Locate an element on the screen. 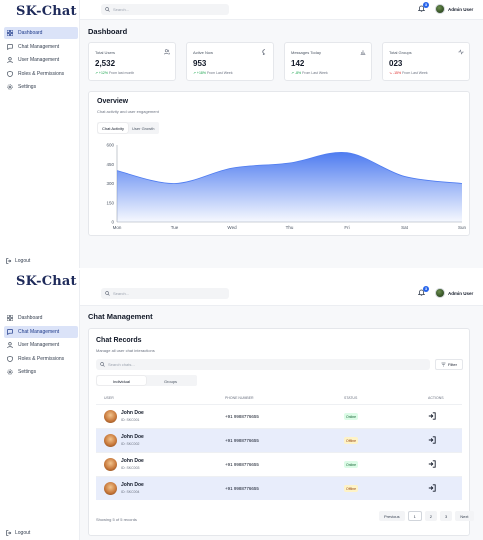 This screenshot has width=483, height=540. pulse-icon is located at coordinates (461, 52).